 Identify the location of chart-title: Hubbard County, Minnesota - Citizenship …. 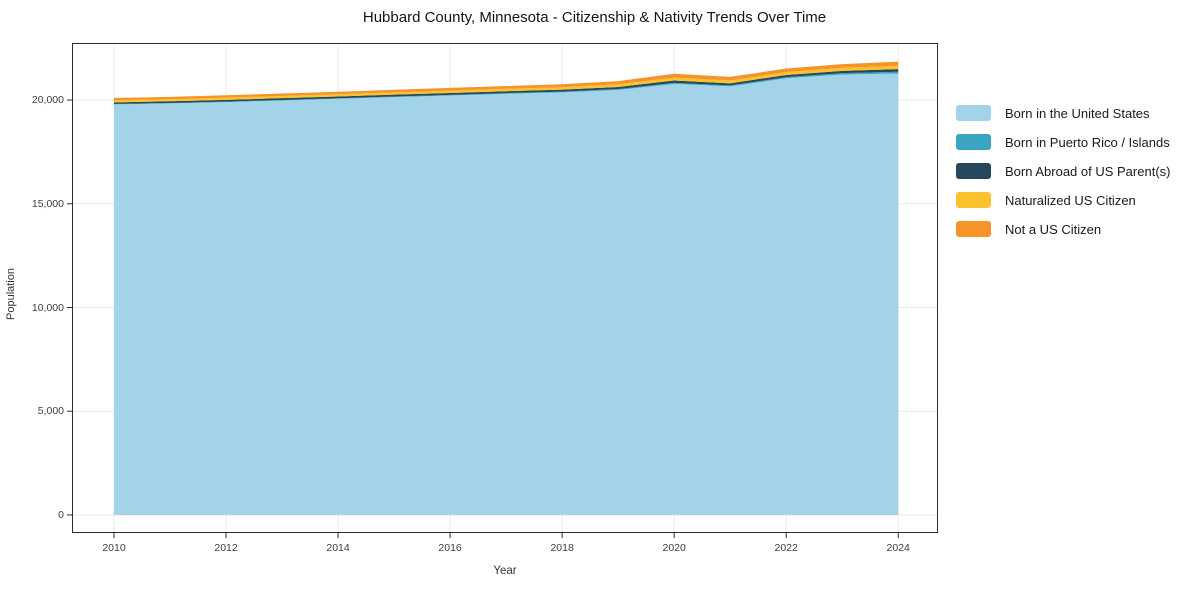
(594, 17).